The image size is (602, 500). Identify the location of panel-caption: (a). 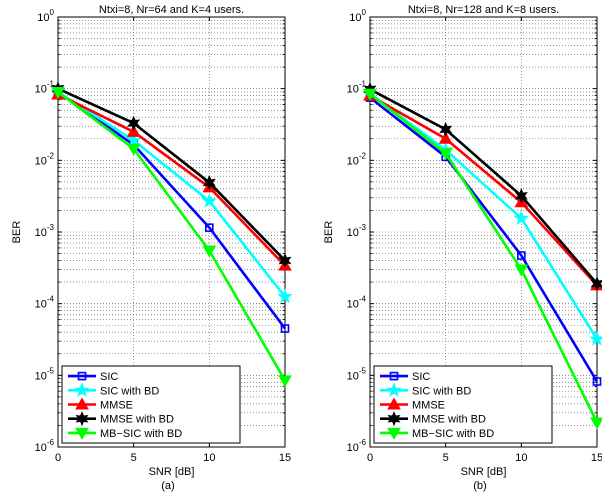
(167, 486).